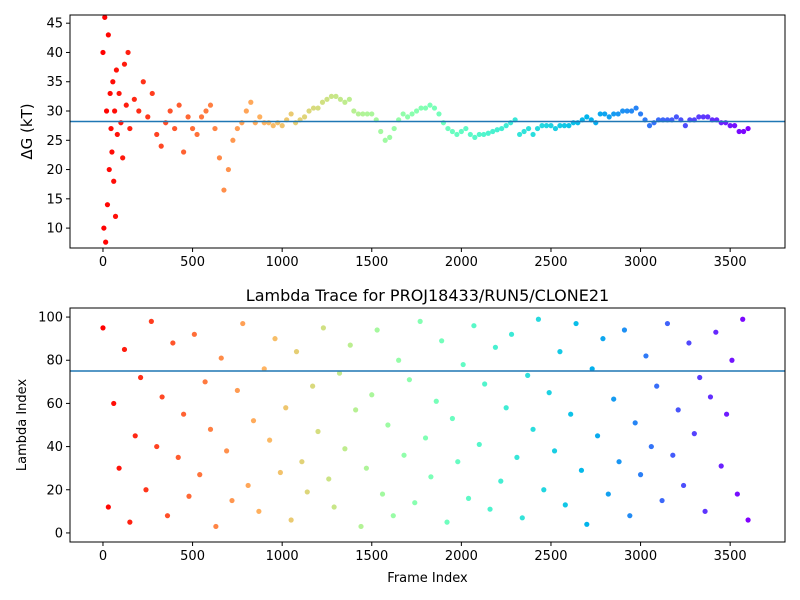 This screenshot has width=800, height=600. I want to click on y-tick-label: 25, so click(54, 141).